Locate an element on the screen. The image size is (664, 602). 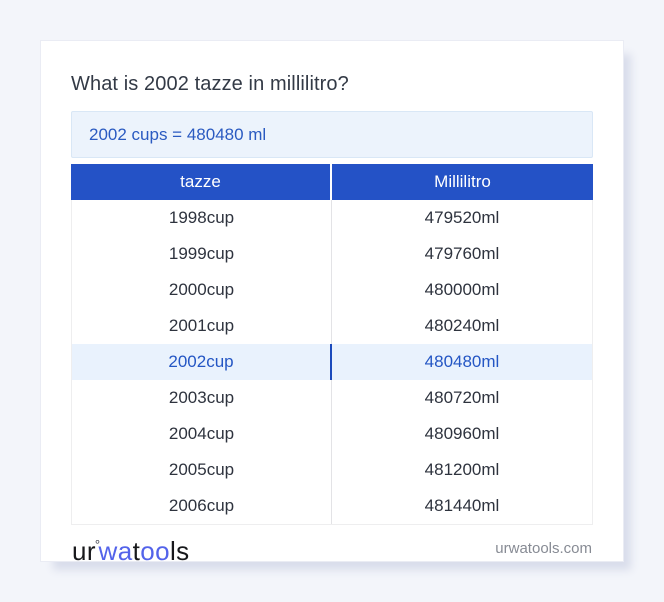
table-header-millilitro: Millilitro is located at coordinates (462, 181).